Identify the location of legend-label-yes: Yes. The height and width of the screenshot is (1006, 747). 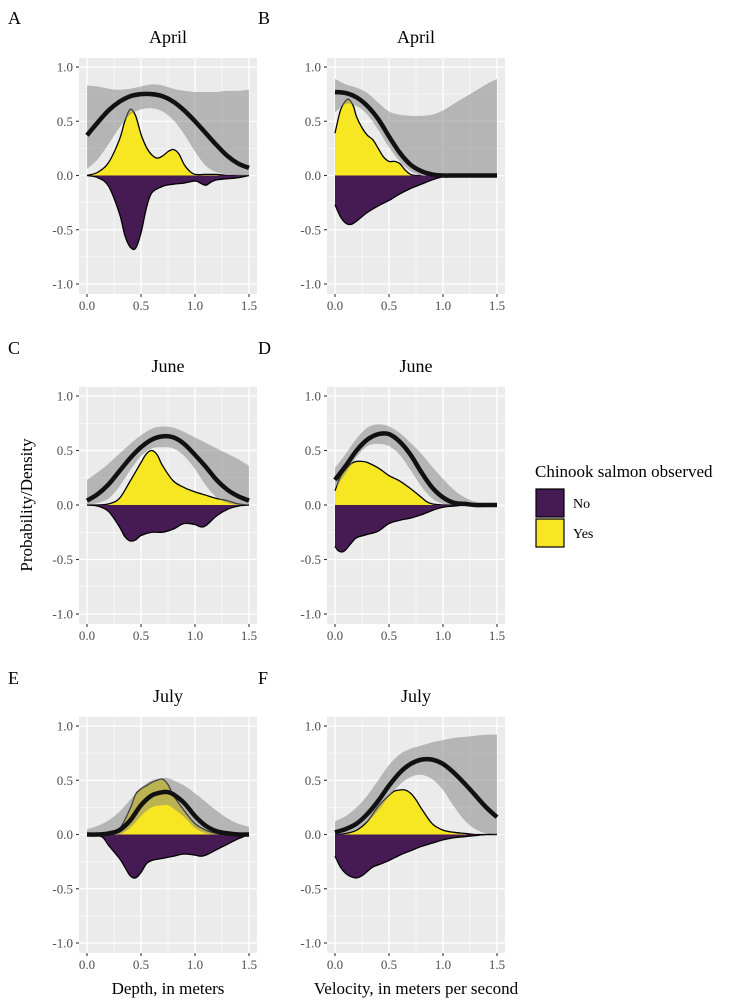
(583, 534).